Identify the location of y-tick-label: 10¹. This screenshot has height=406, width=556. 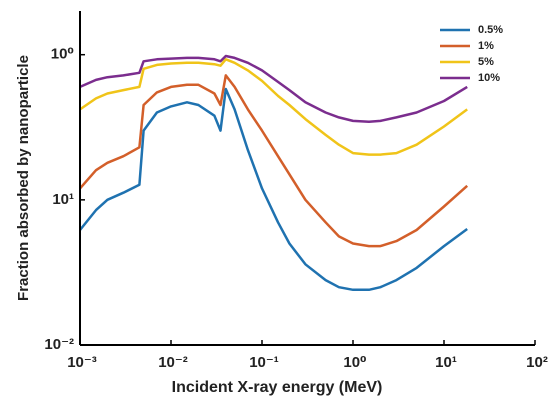
(63, 199).